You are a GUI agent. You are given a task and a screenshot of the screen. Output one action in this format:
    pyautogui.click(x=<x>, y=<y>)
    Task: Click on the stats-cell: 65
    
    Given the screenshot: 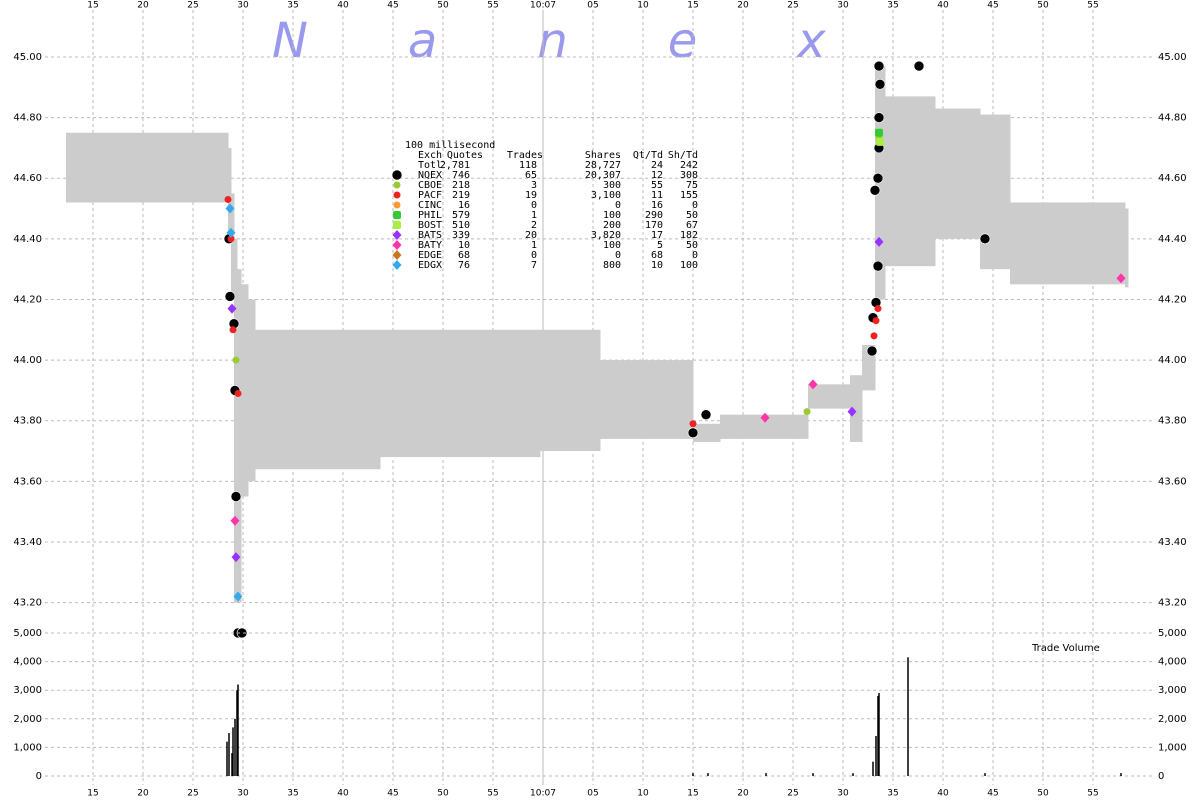 What is the action you would take?
    pyautogui.click(x=531, y=175)
    